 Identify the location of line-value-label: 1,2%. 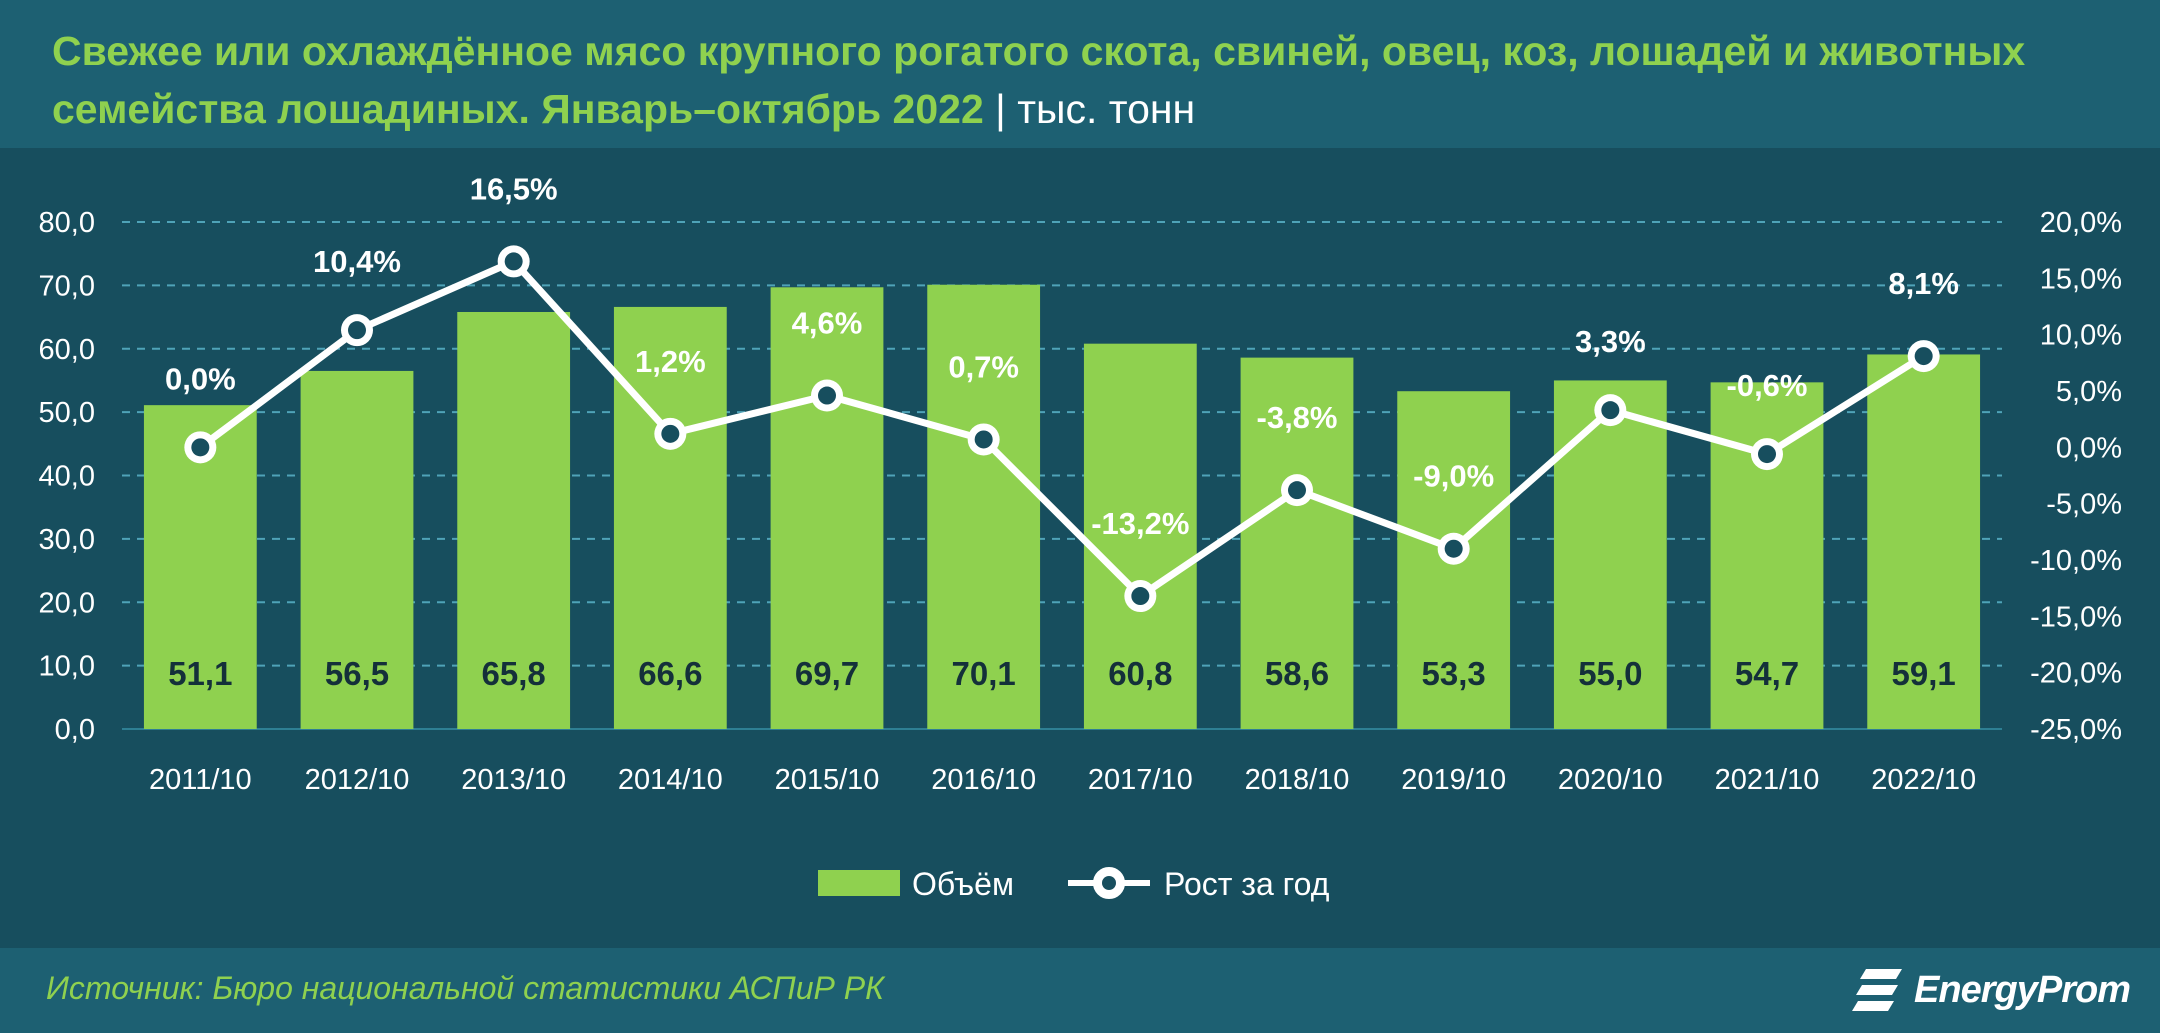
(670, 361).